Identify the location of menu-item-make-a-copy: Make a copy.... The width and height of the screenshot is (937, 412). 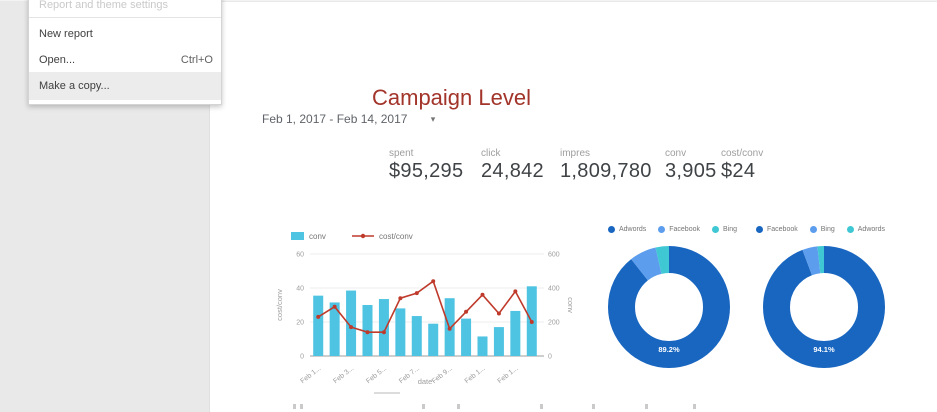
(125, 86).